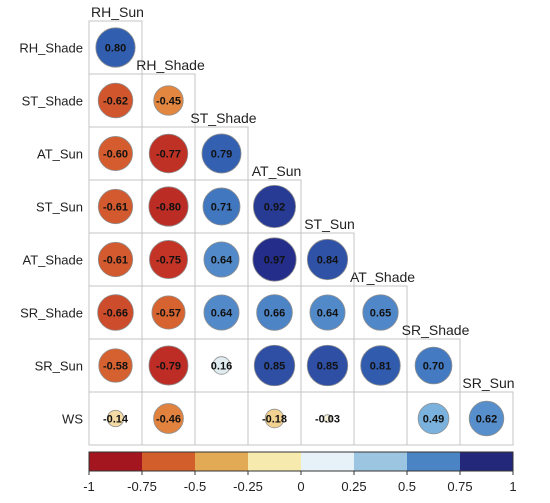 The height and width of the screenshot is (503, 550). I want to click on value-label-at-sun-rh-sun: -0.60, so click(115, 155).